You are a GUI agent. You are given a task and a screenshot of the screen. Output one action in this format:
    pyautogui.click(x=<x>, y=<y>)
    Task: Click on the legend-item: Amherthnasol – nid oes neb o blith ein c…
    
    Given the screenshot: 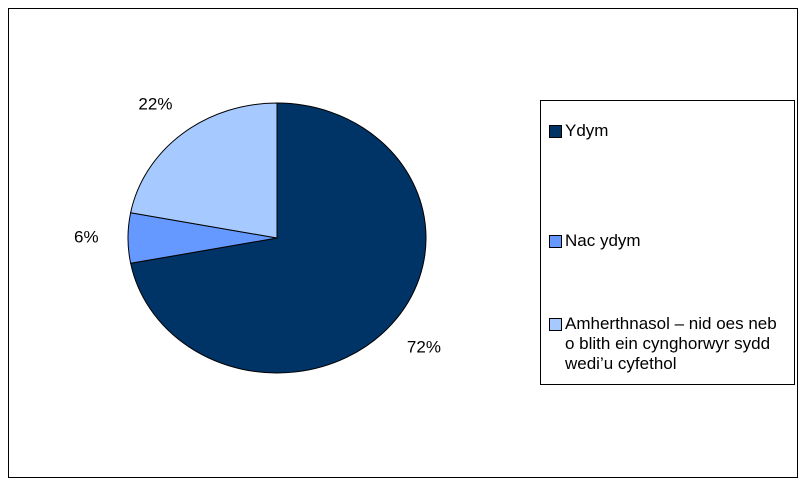 What is the action you would take?
    pyautogui.click(x=669, y=344)
    